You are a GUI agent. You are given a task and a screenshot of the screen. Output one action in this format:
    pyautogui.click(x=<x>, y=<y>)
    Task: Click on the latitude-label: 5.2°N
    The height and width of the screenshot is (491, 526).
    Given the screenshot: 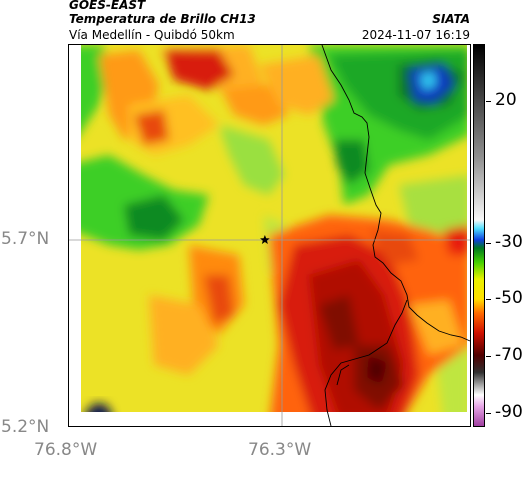 What is the action you would take?
    pyautogui.click(x=25, y=427)
    